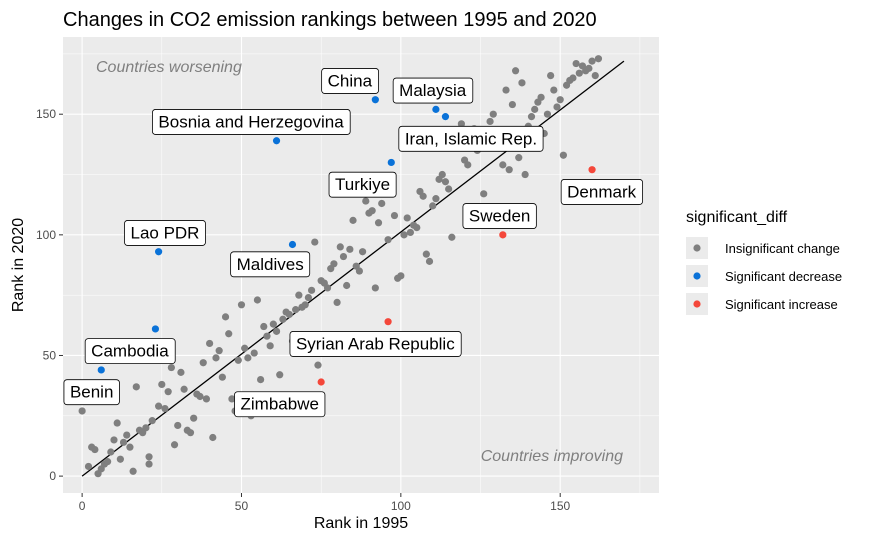  What do you see at coordinates (552, 456) in the screenshot?
I see `corner-label-bottom-right: Countries improving` at bounding box center [552, 456].